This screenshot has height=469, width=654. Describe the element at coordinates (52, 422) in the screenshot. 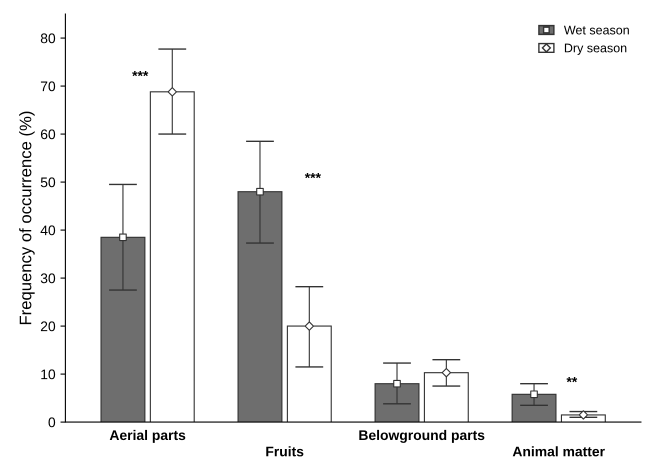

I see `y-tick-label: 0` at that location.